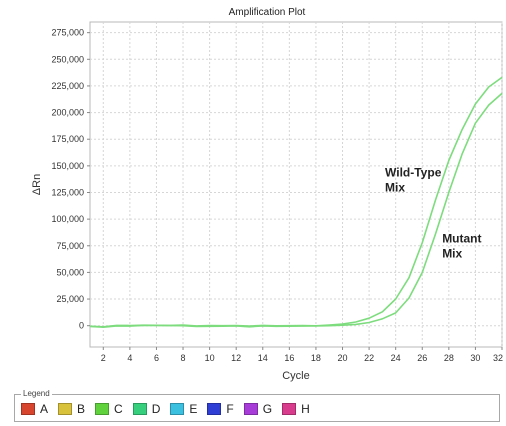 The height and width of the screenshot is (426, 506). Describe the element at coordinates (183, 358) in the screenshot. I see `x-tick-label: 8` at that location.